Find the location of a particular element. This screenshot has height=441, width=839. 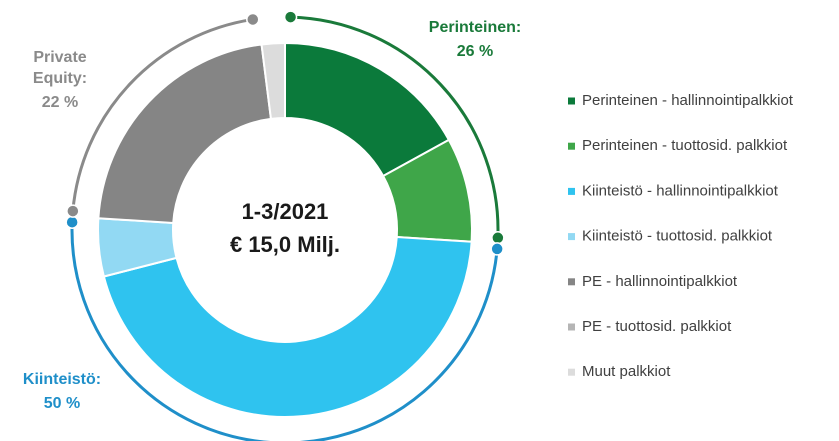

group-label: Equity: is located at coordinates (60, 78).